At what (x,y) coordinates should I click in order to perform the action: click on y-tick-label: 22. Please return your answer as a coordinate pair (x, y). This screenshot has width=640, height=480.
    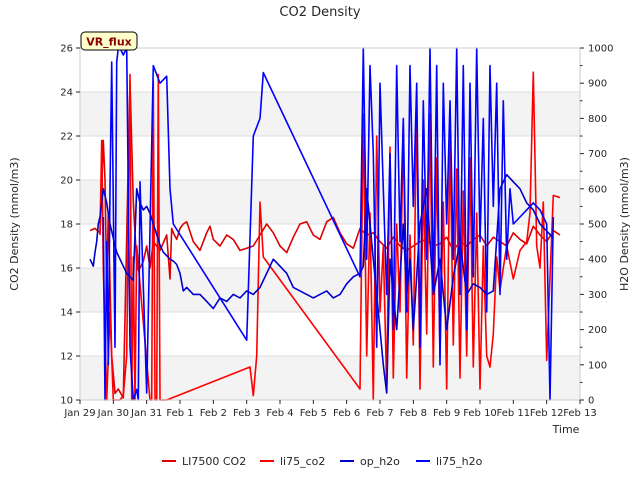
    Looking at the image, I should click on (66, 137).